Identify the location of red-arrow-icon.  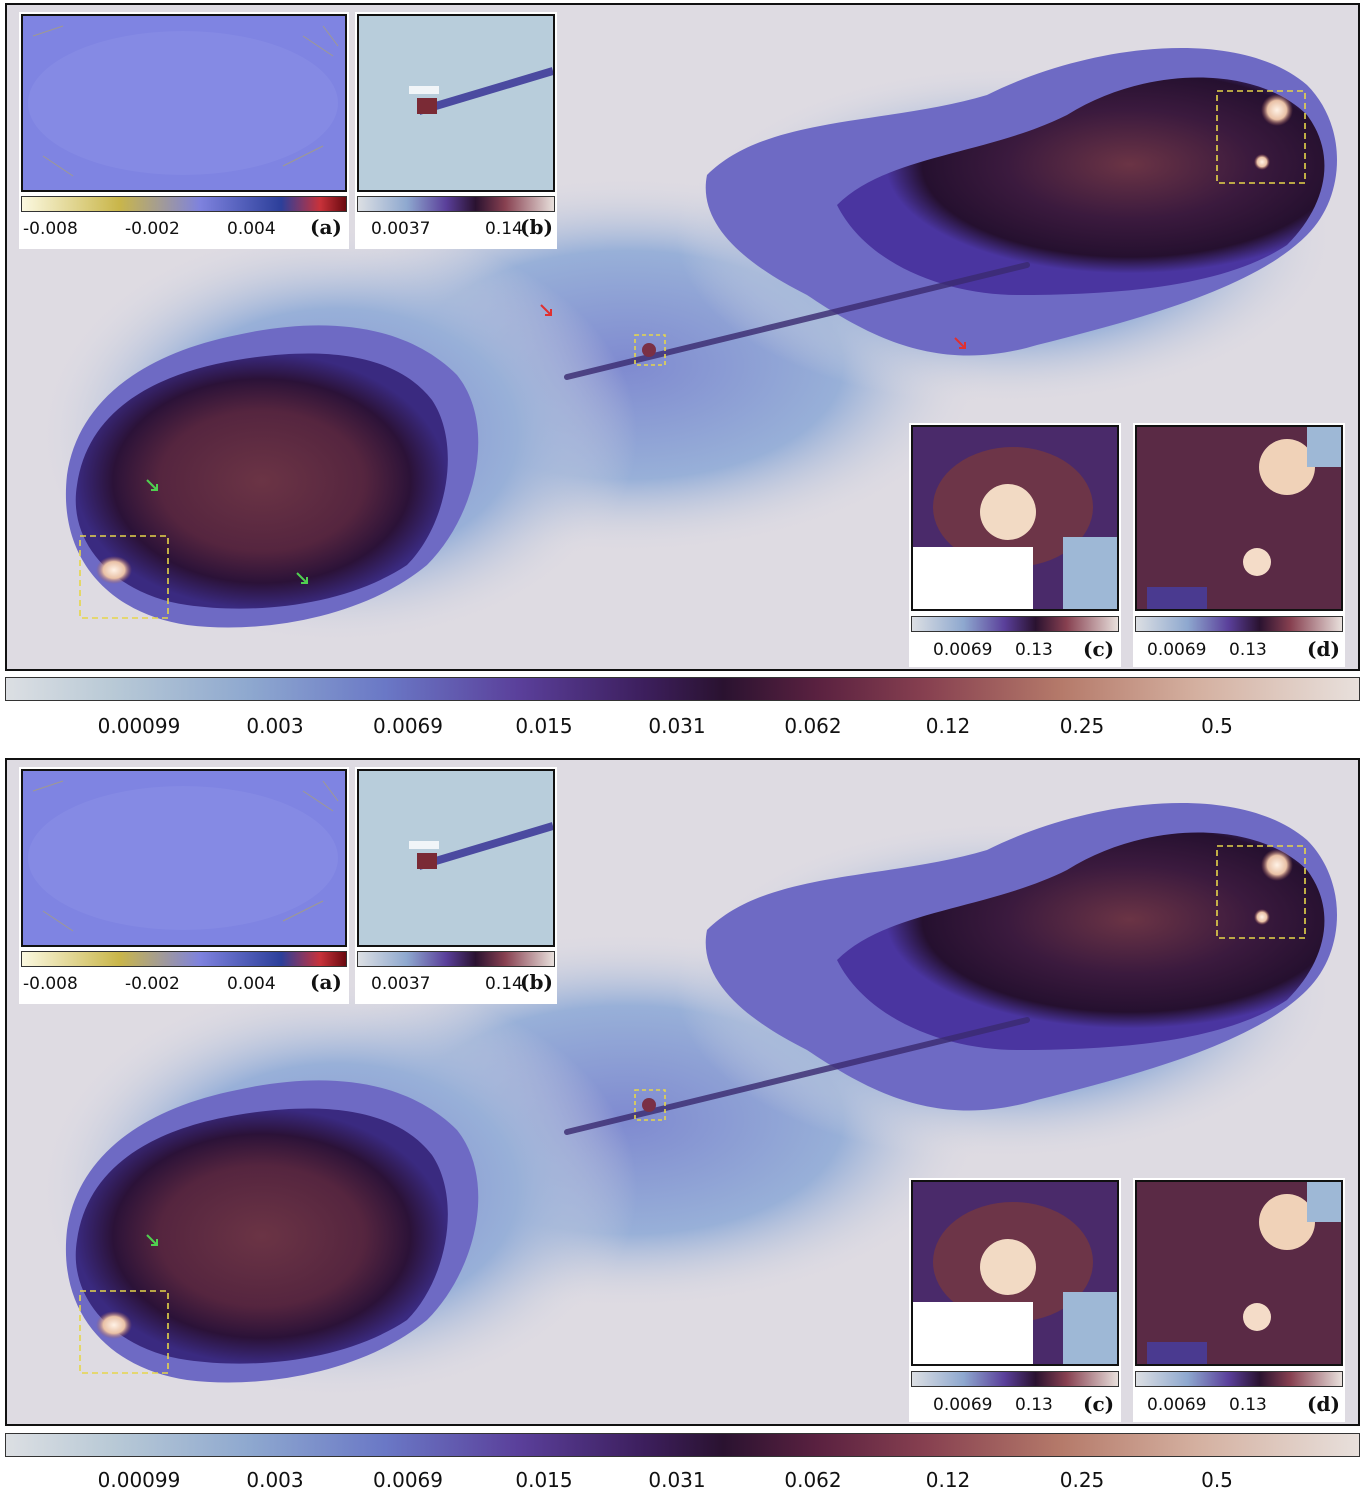
(753, 326).